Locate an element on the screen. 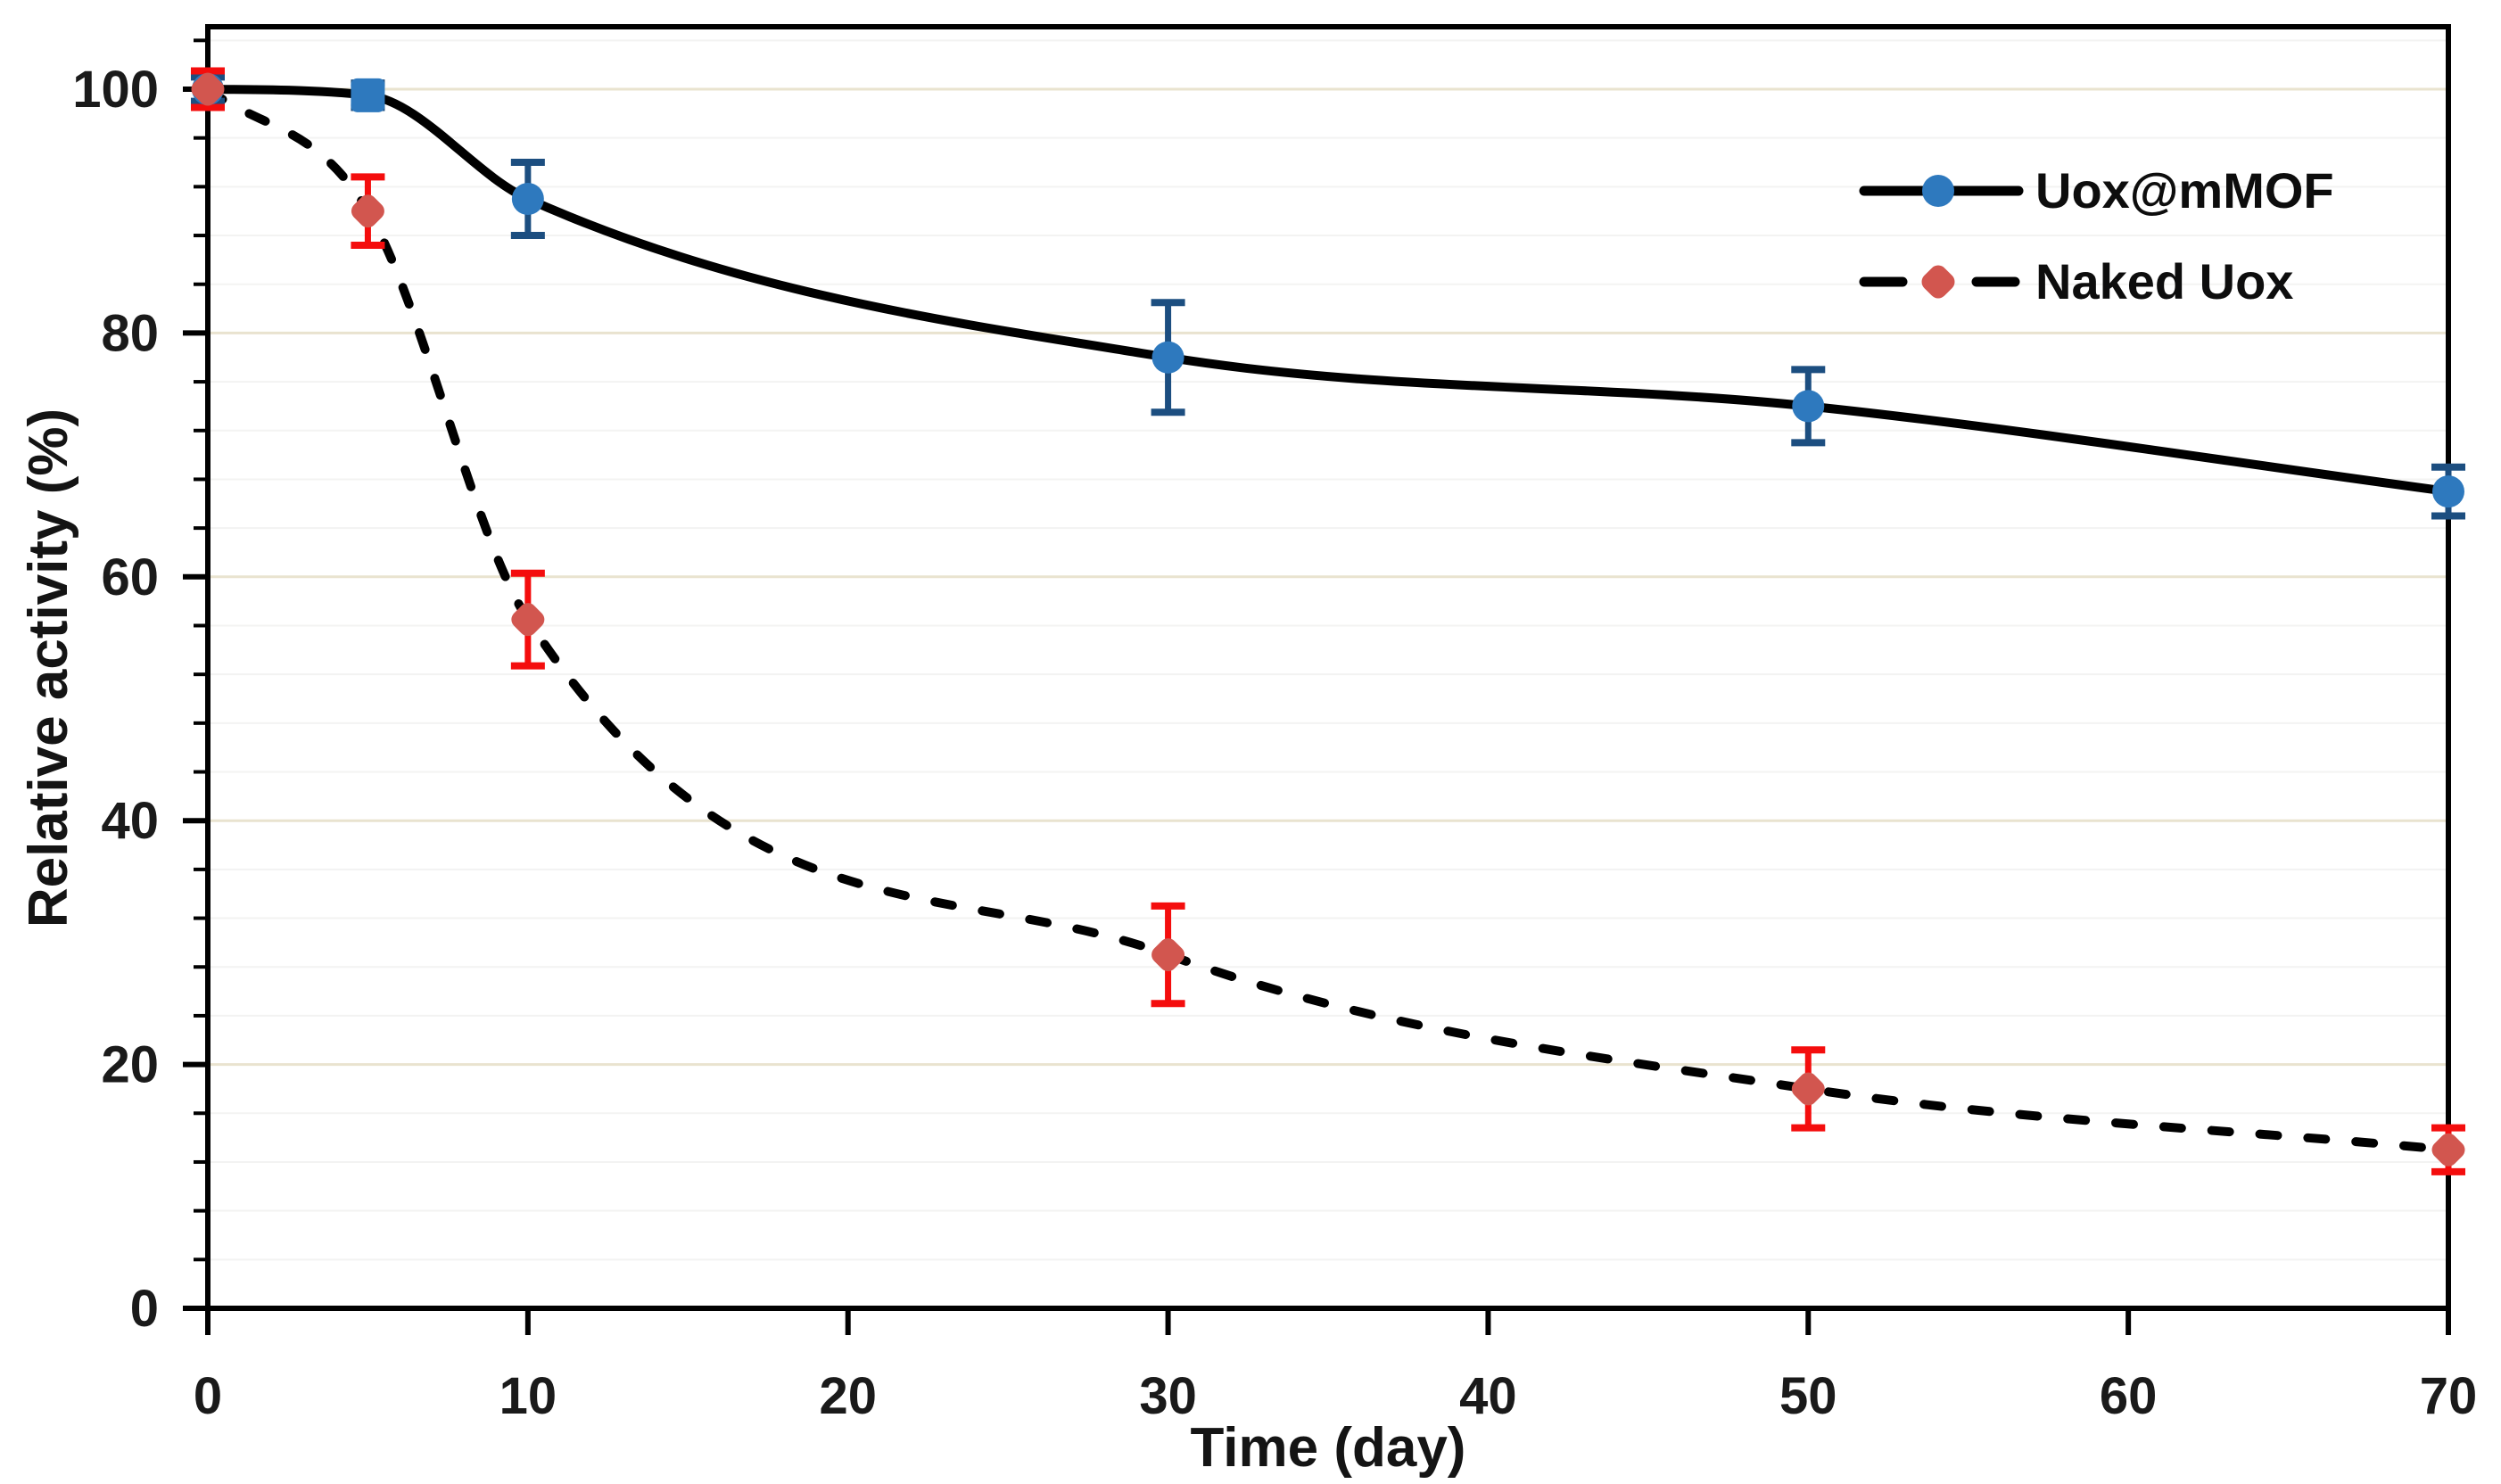 This screenshot has width=2501, height=1484. y-axis-title: Relative activity (%) is located at coordinates (48, 668).